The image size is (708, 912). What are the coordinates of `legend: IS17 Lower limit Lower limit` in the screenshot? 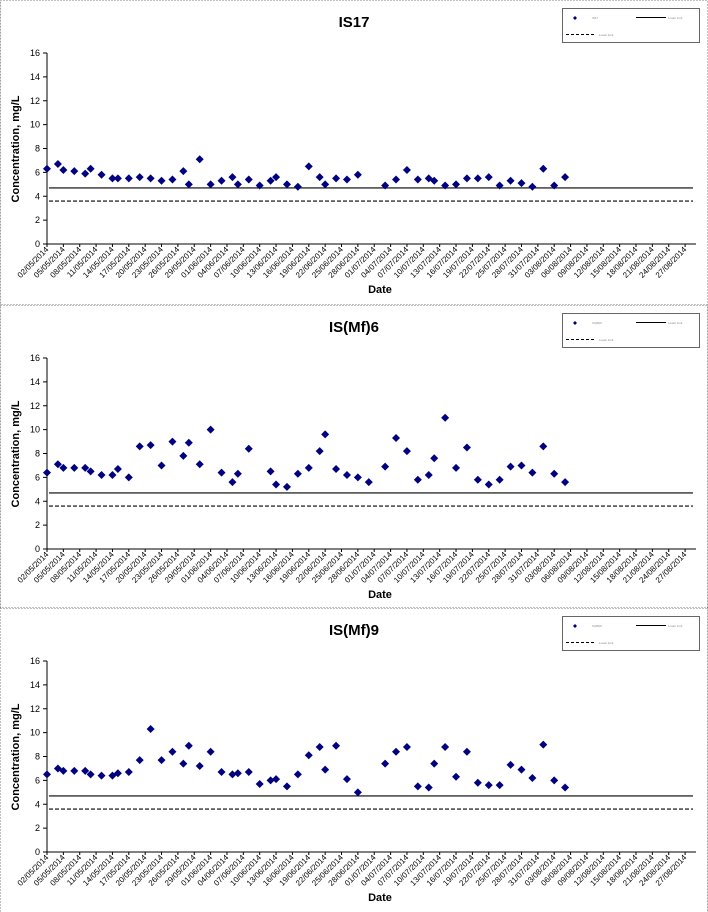 It's located at (631, 25).